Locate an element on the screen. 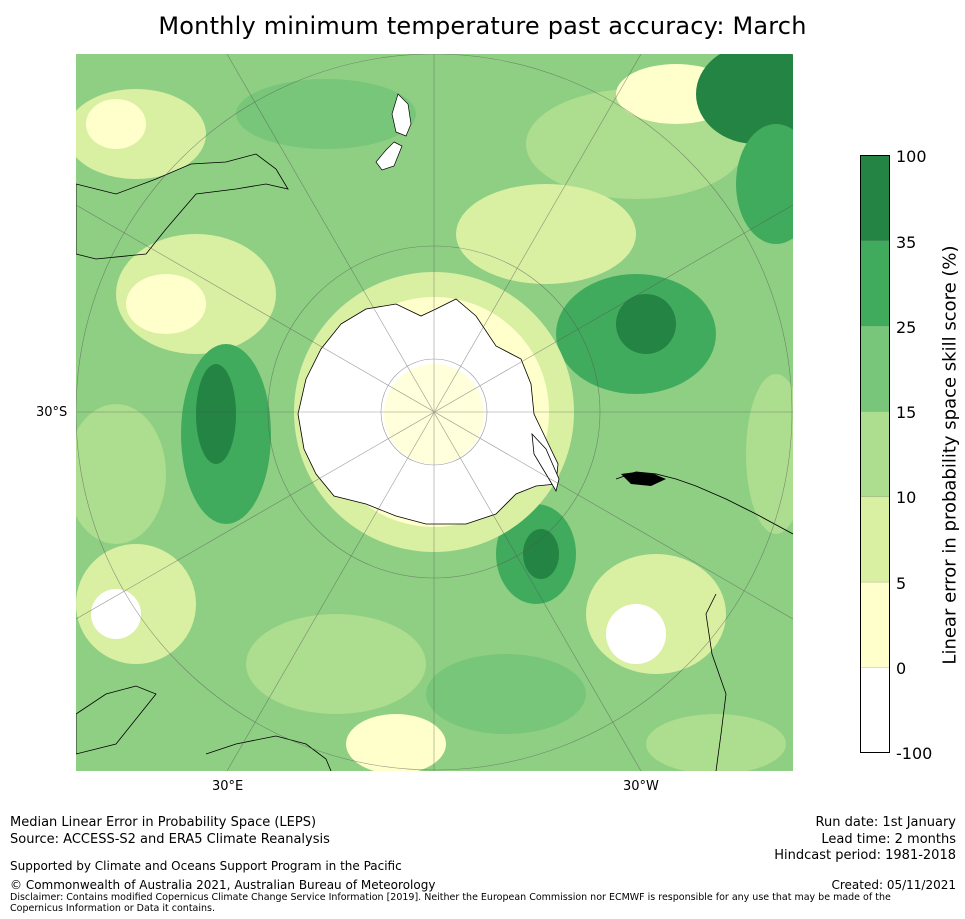  south-america-coastline is located at coordinates (704, 503).